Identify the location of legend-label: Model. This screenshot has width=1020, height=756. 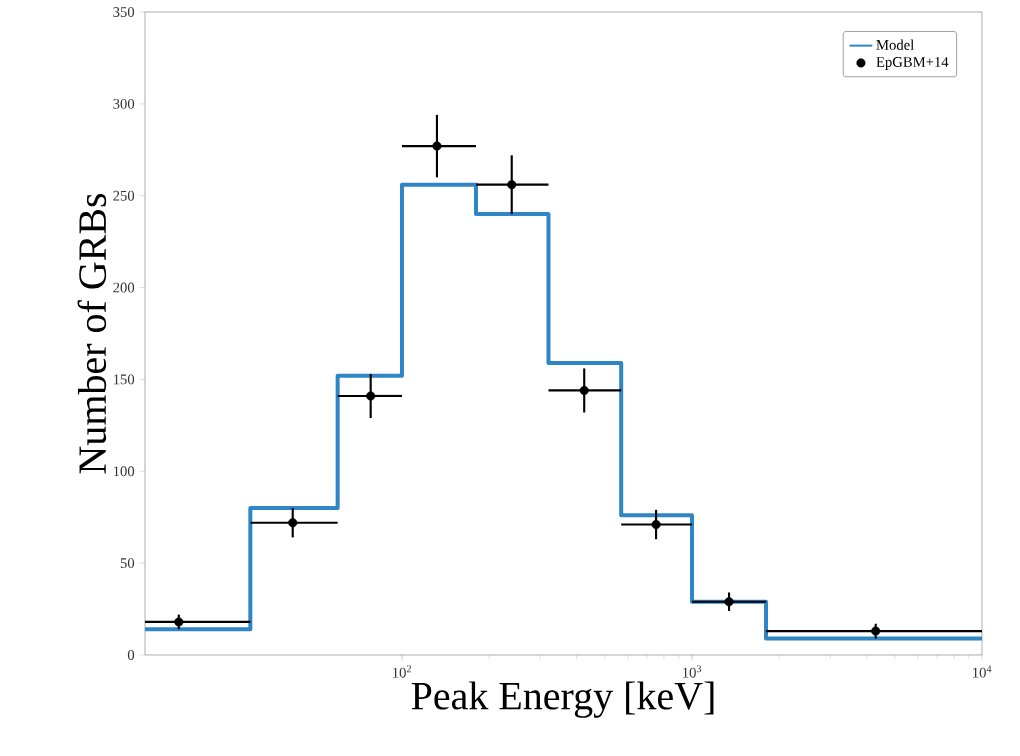
(895, 44).